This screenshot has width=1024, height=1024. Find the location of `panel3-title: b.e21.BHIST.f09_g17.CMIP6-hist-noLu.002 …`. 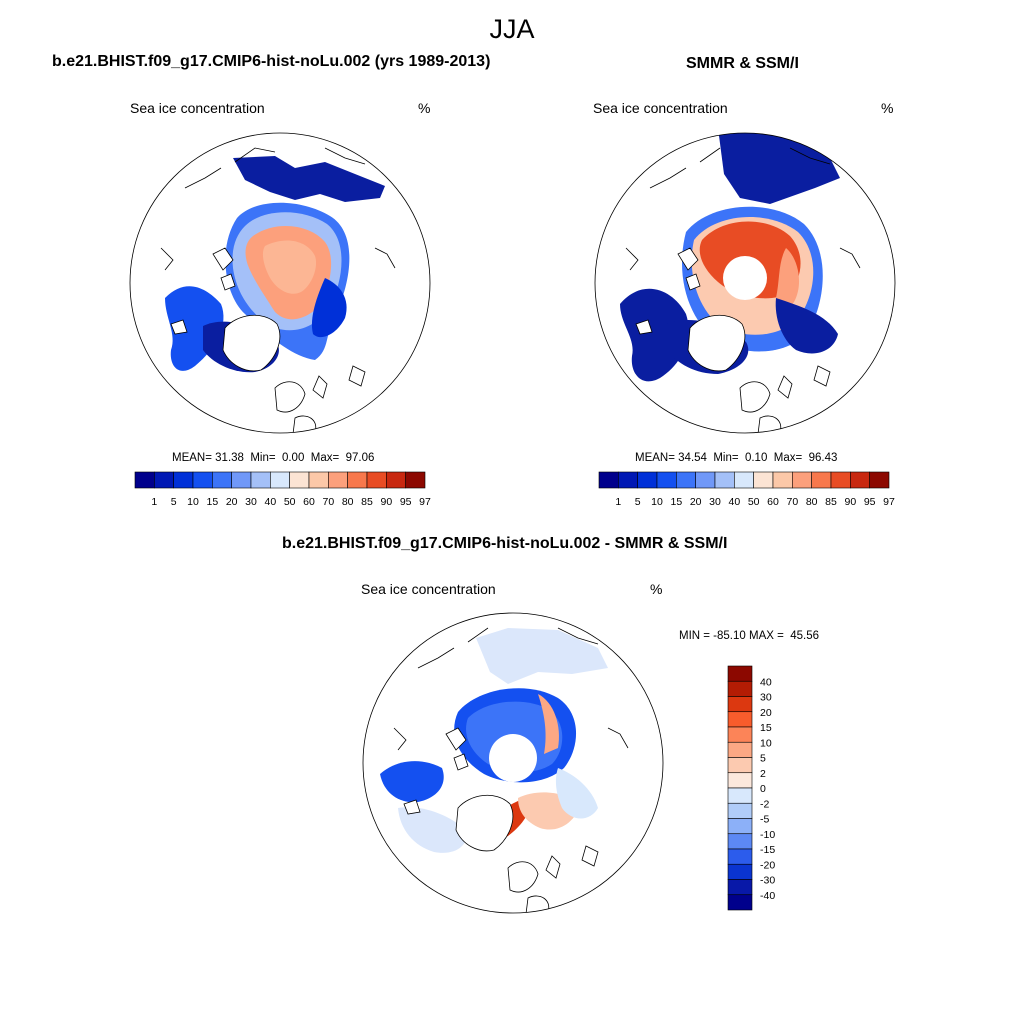

panel3-title: b.e21.BHIST.f09_g17.CMIP6-hist-noLu.002 … is located at coordinates (505, 543).